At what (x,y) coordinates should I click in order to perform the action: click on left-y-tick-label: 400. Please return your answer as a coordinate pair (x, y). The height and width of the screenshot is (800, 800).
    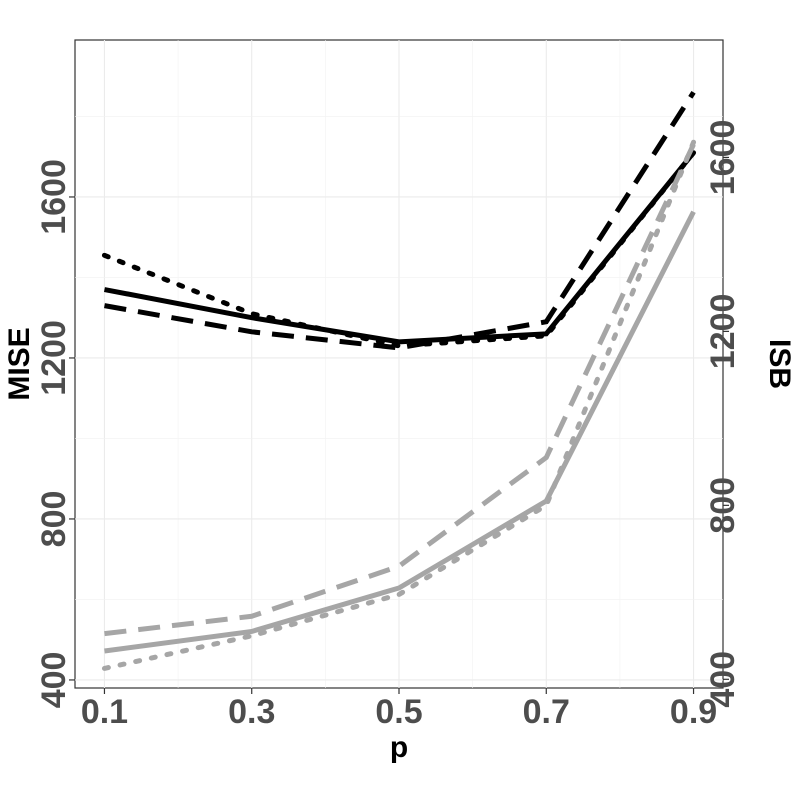
    Looking at the image, I should click on (54, 680).